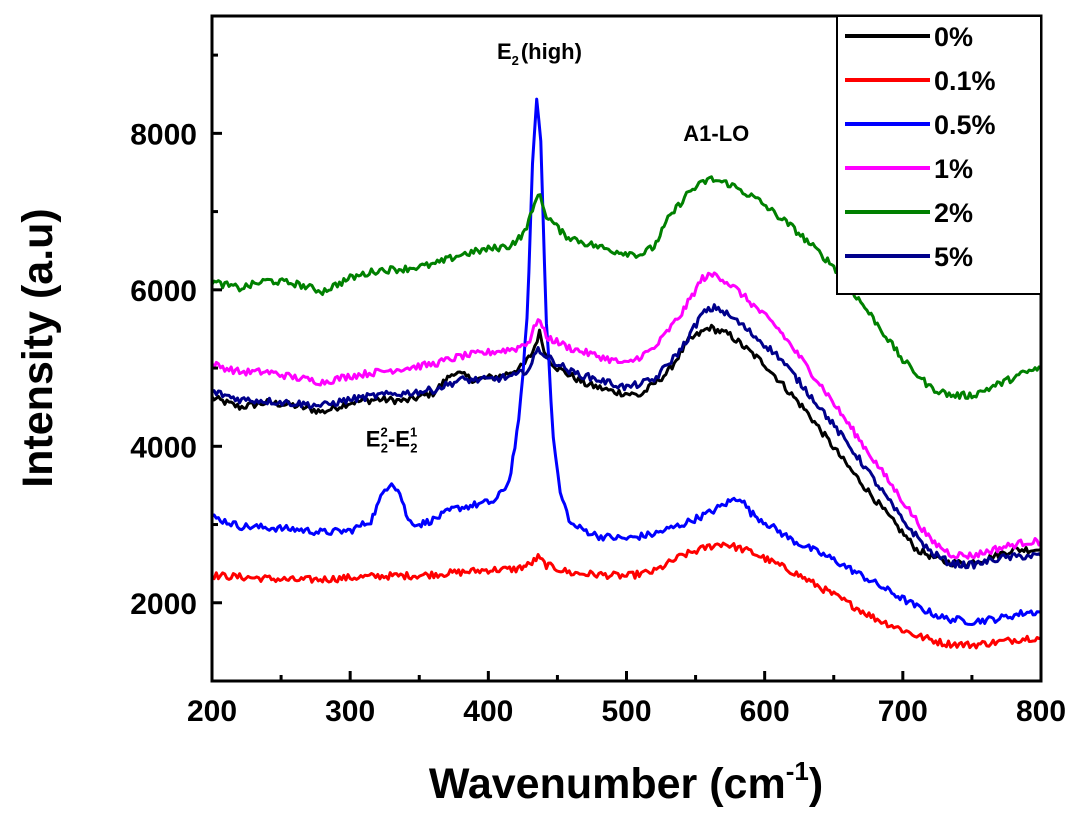  I want to click on y-tick-label: 4000, so click(163, 447).